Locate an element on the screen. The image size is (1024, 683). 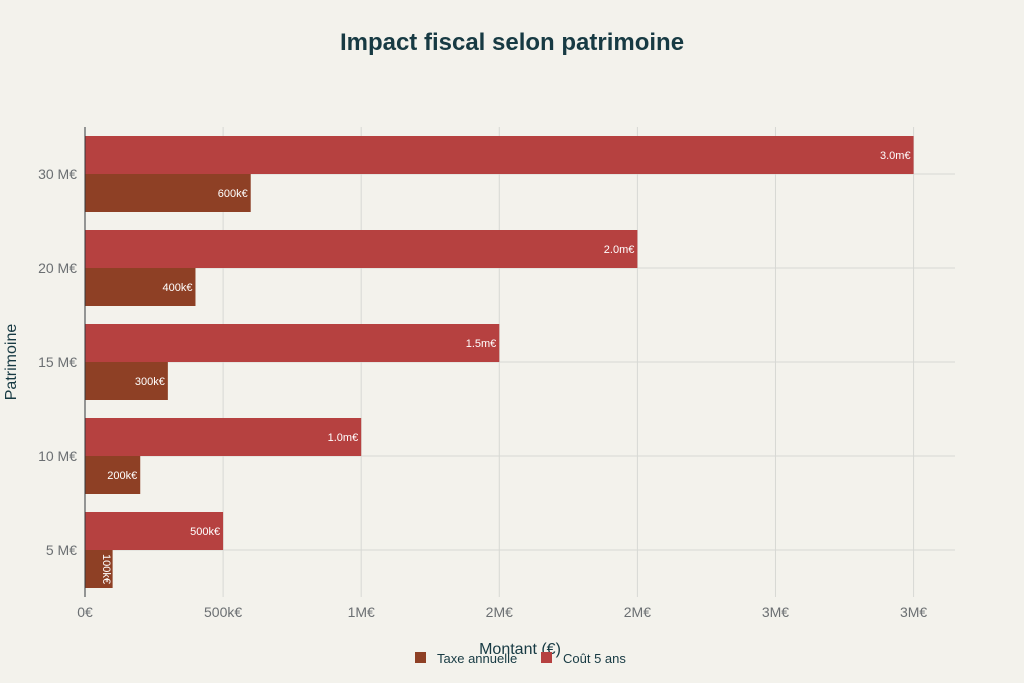
y-axis-title: Patrimoine is located at coordinates (11, 362).